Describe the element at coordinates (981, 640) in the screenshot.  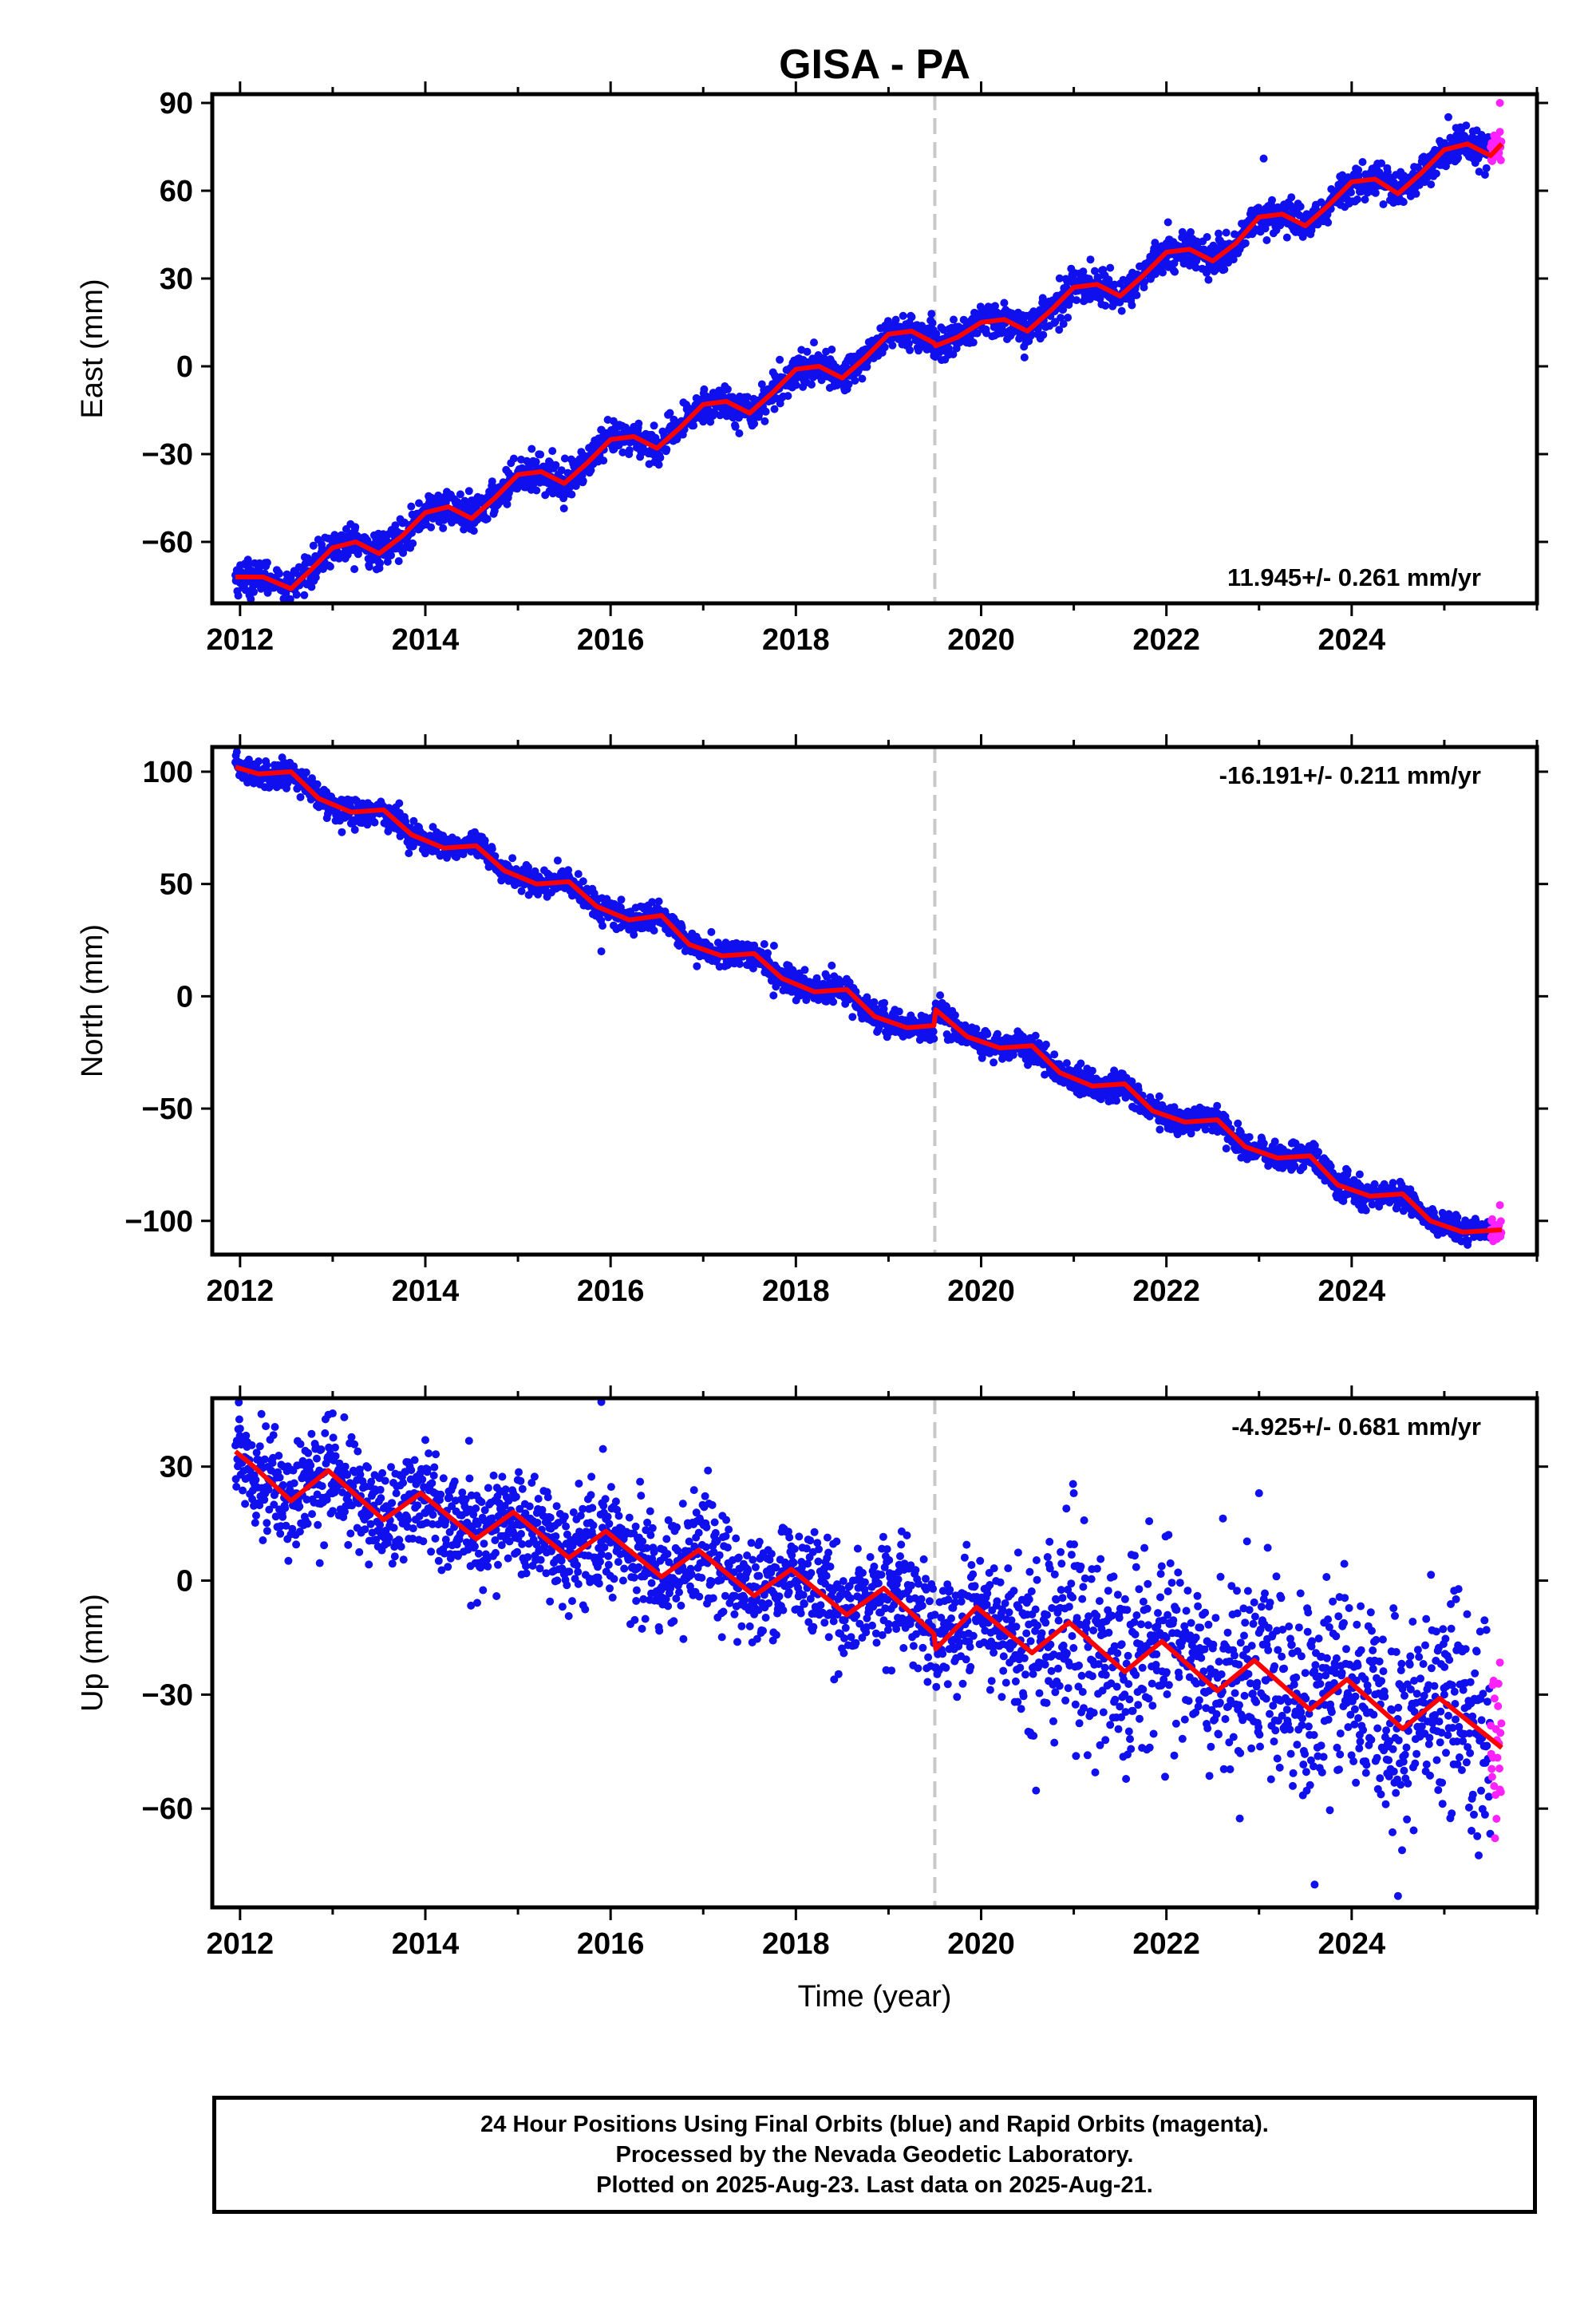
I see `x-tick-label: 2020` at that location.